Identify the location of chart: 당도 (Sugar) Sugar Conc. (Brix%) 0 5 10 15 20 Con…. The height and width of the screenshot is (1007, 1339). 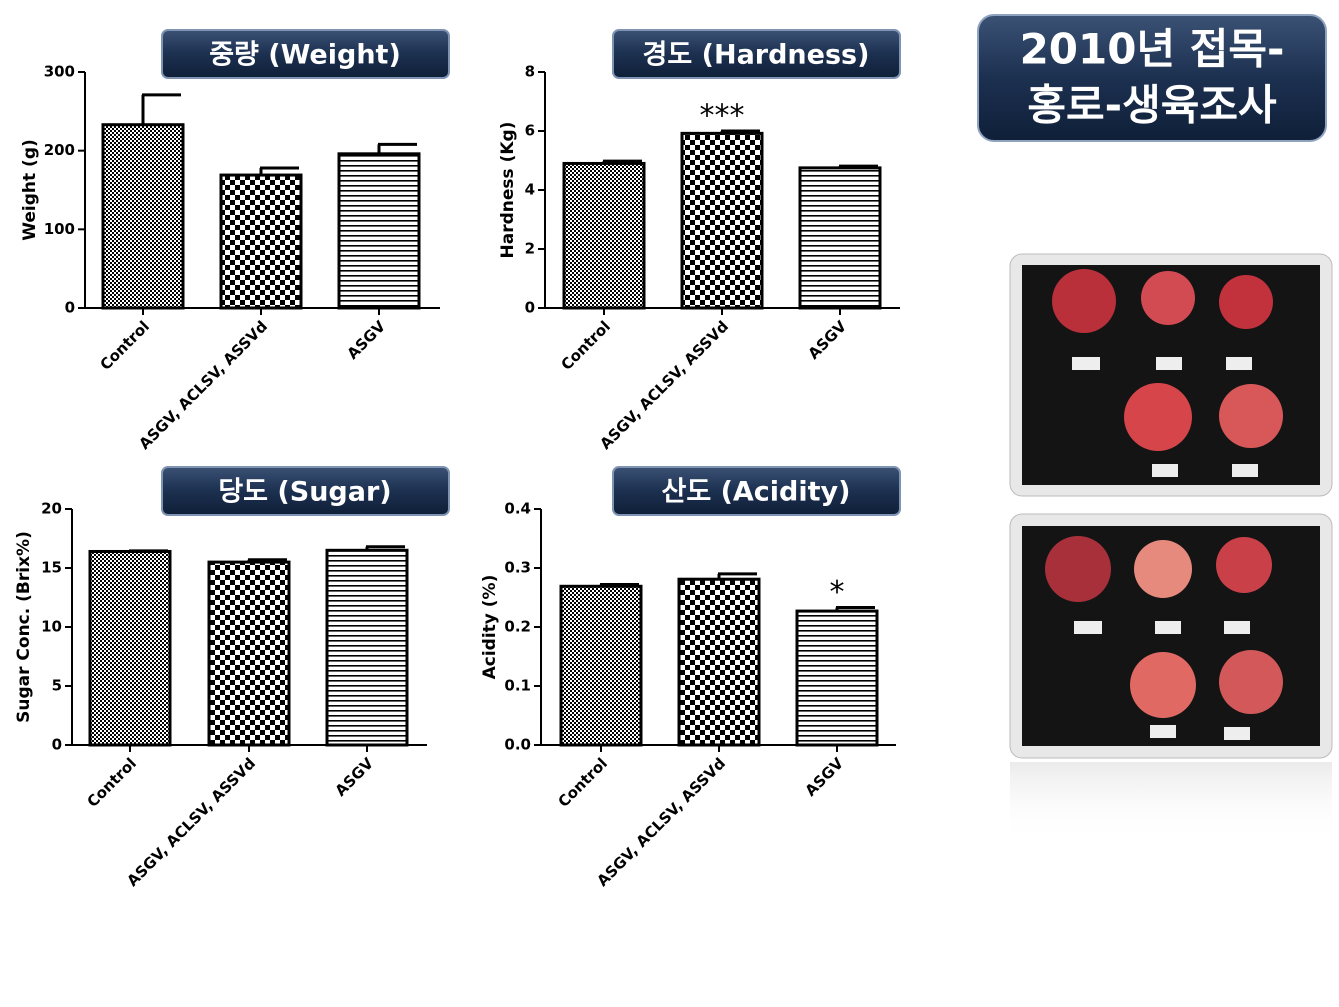
(232, 678).